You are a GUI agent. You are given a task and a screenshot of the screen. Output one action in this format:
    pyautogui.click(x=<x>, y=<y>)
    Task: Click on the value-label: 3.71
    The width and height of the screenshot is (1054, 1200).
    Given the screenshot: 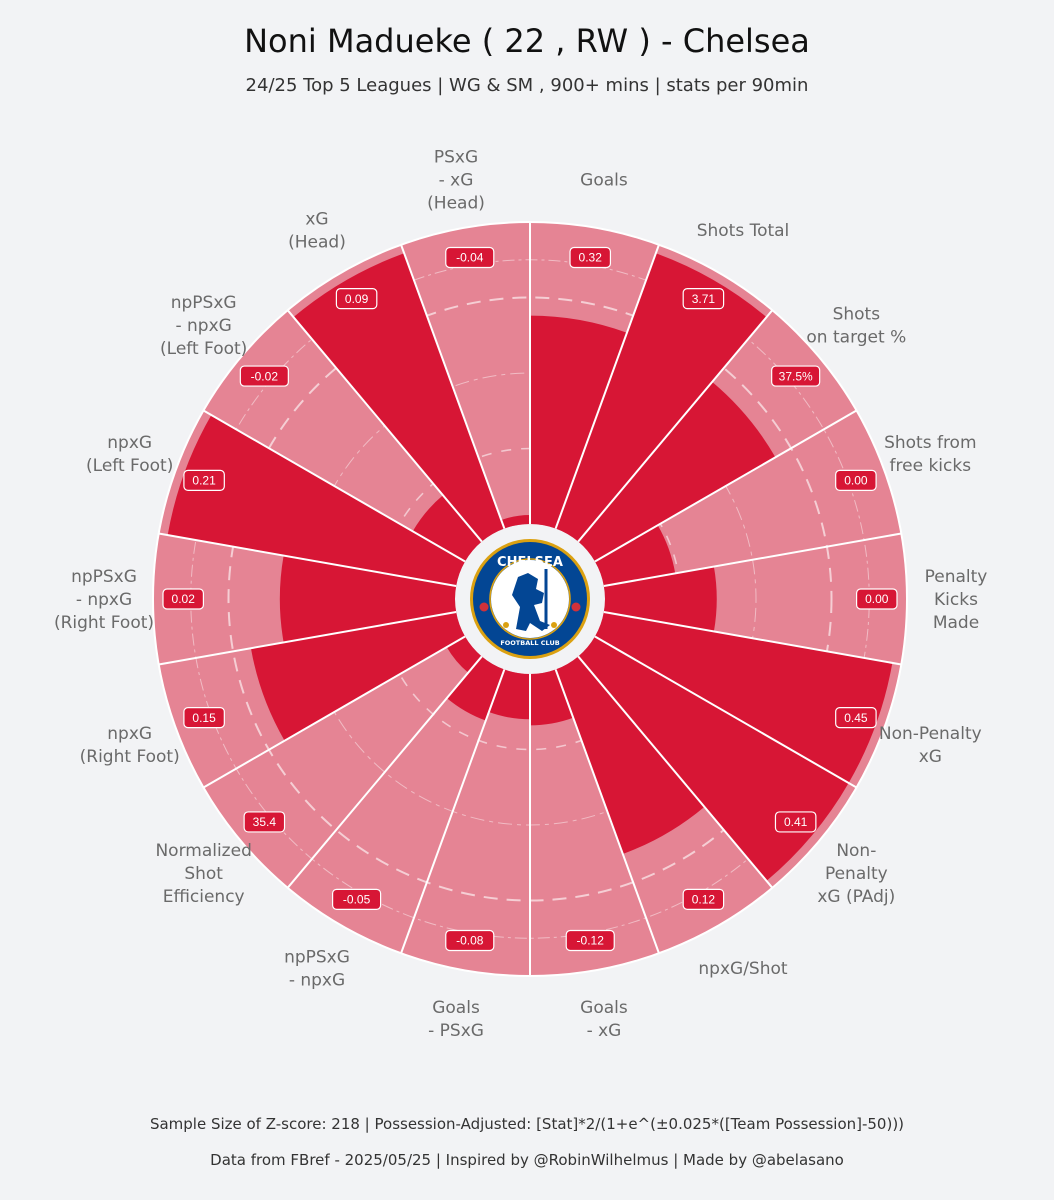 What is the action you would take?
    pyautogui.click(x=703, y=299)
    